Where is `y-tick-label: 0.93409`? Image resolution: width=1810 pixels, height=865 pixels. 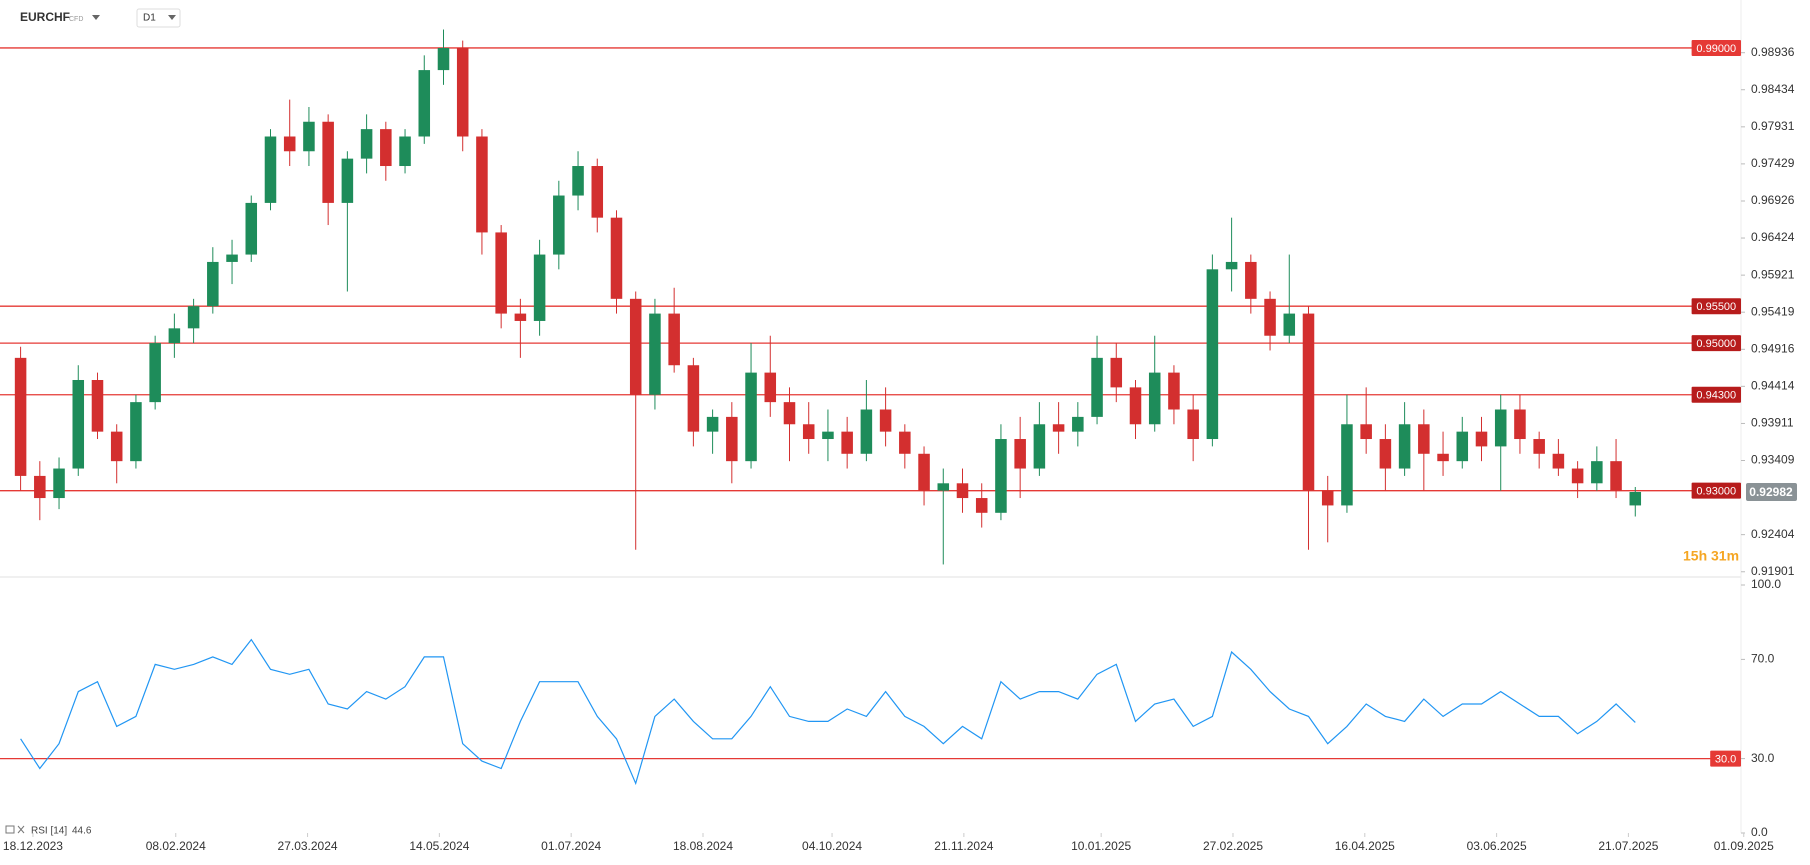 y-tick-label: 0.93409 is located at coordinates (1773, 460).